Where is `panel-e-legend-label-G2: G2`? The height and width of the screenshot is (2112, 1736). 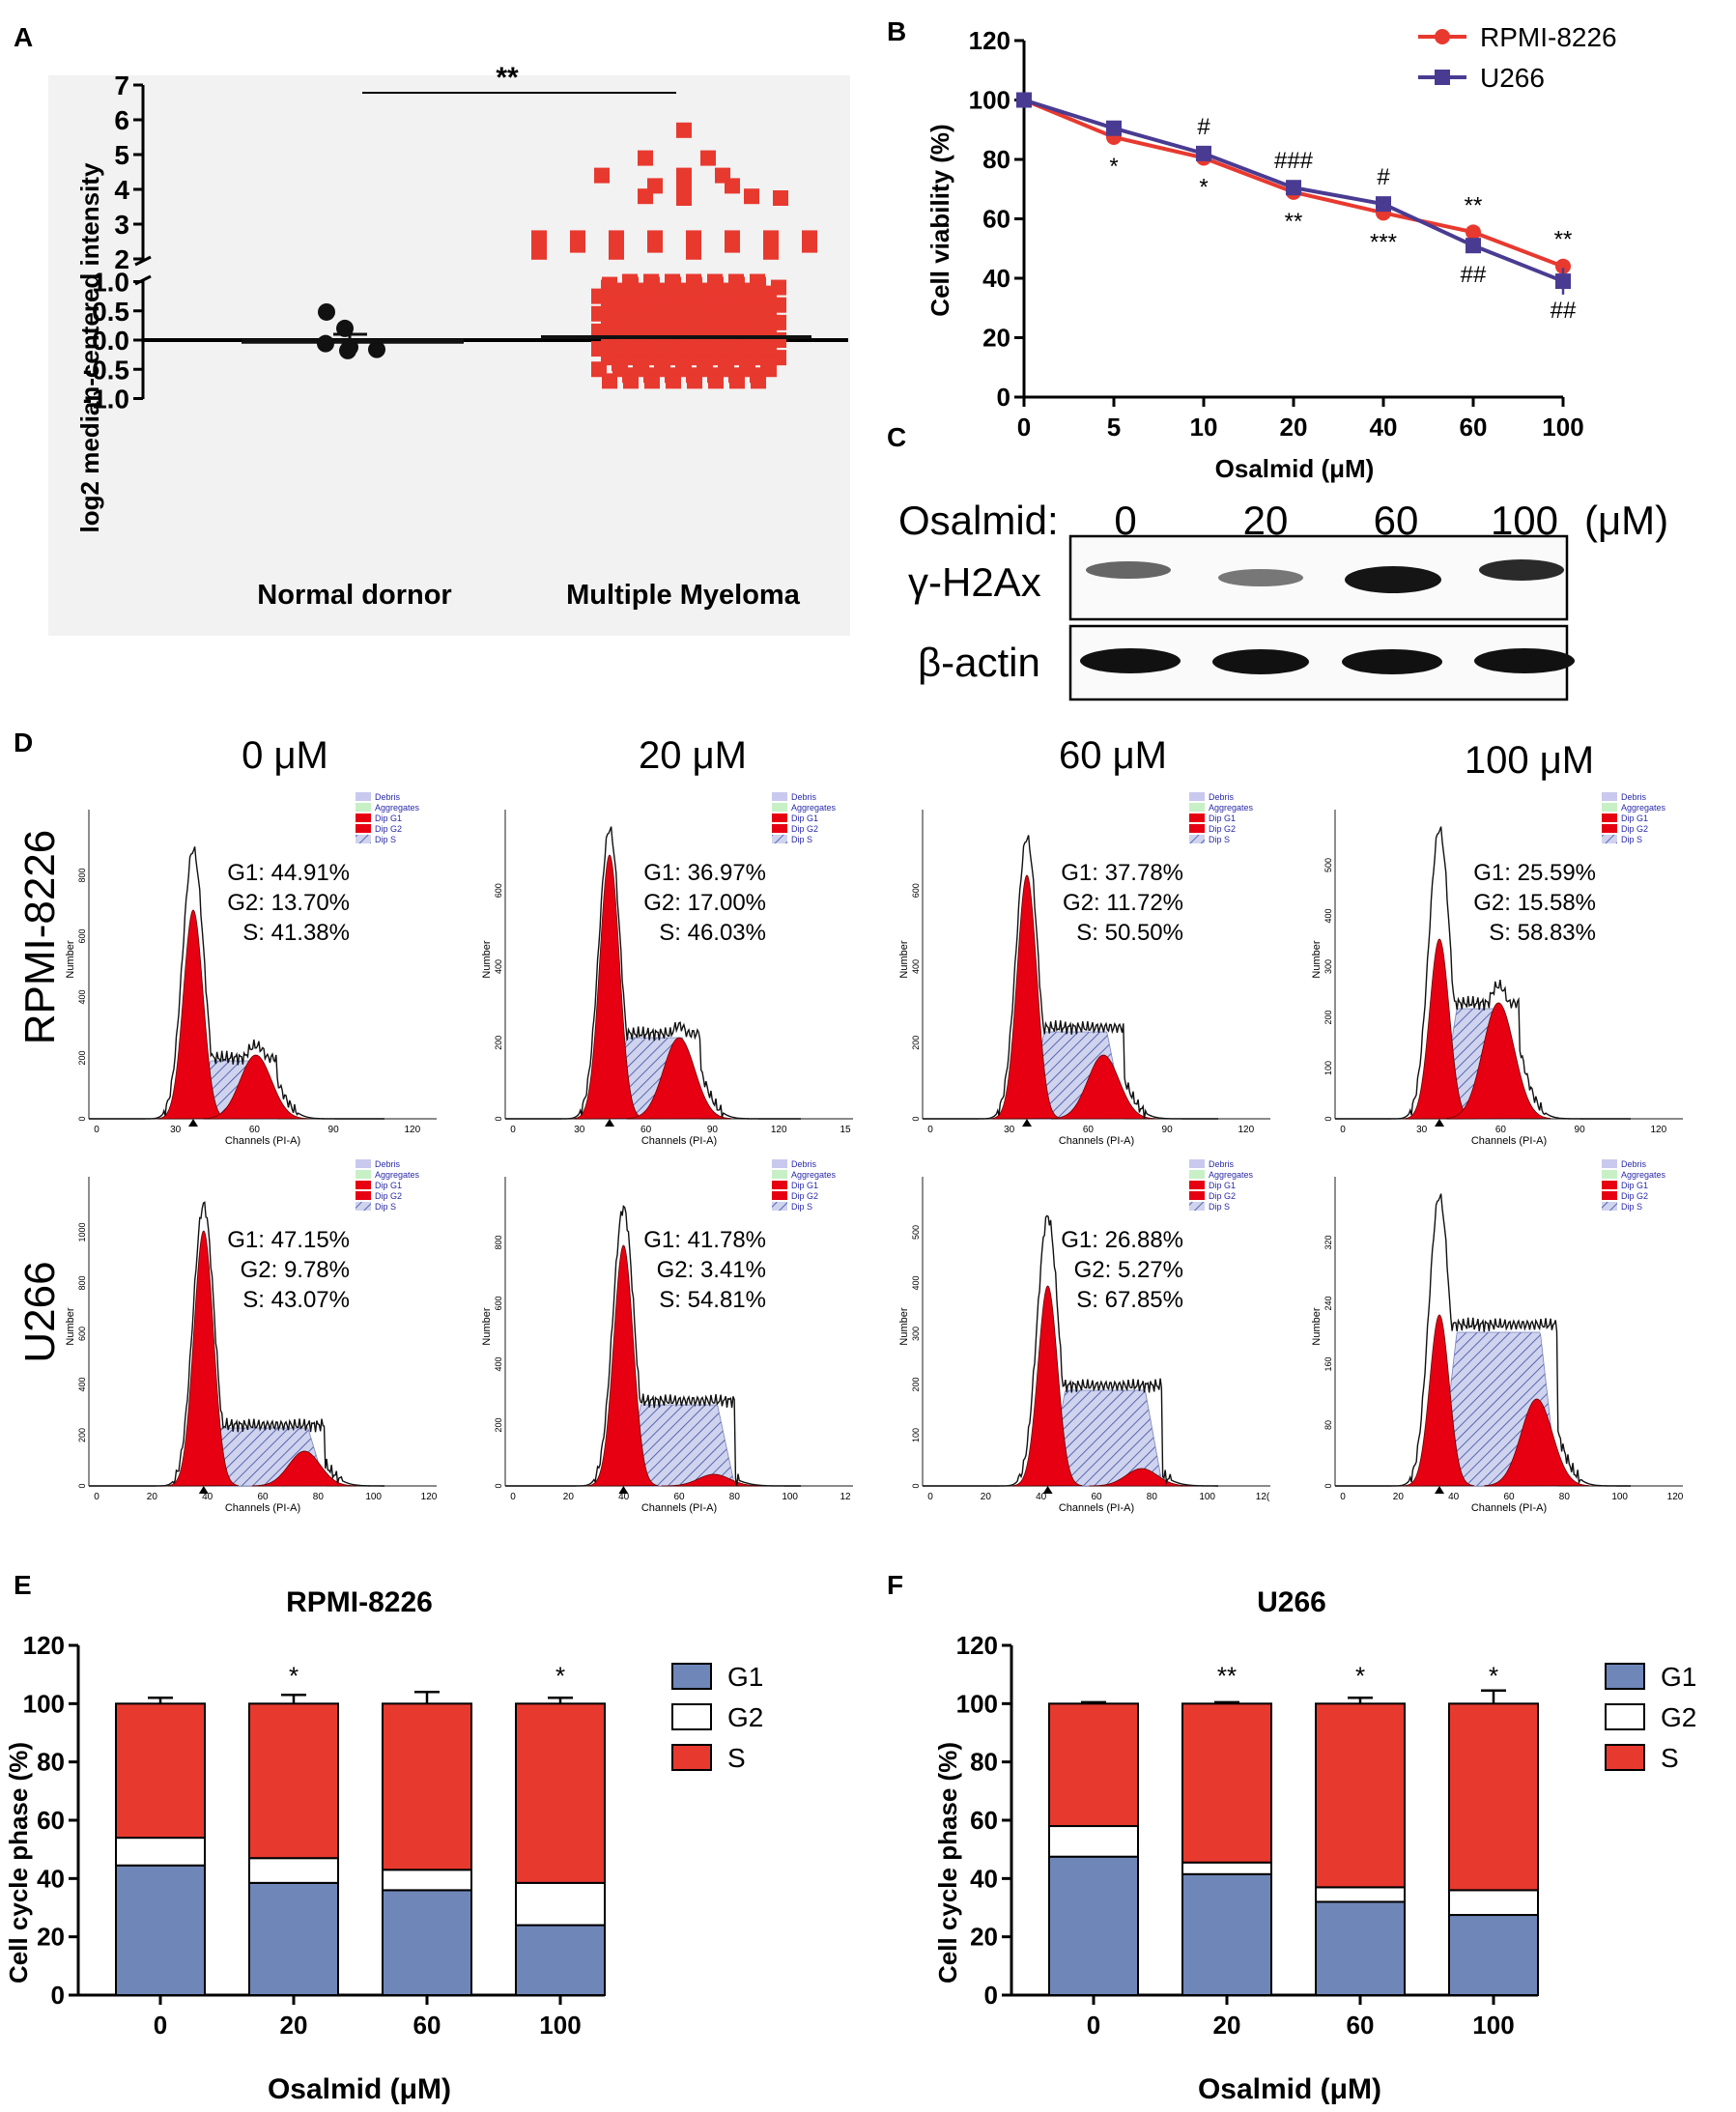 panel-e-legend-label-G2: G2 is located at coordinates (745, 1717).